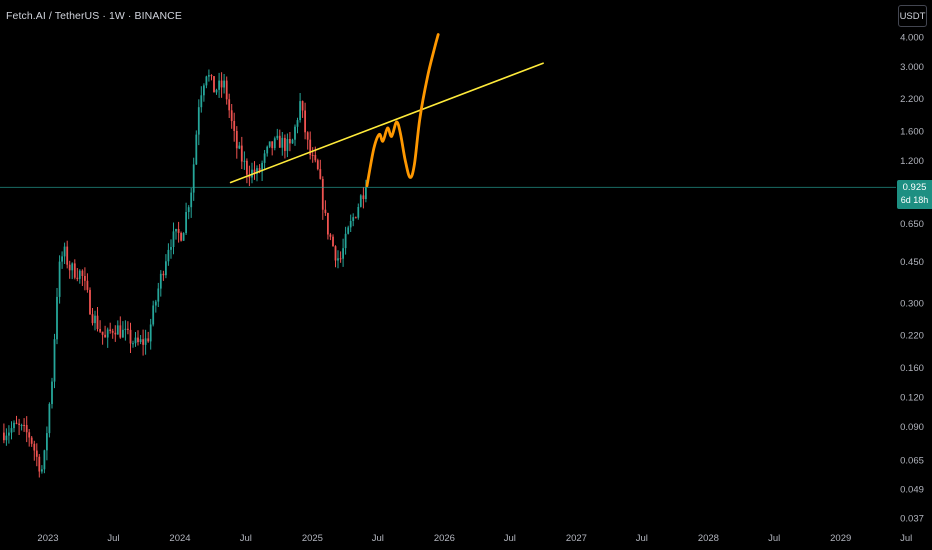 The image size is (932, 550). I want to click on x-tick-label: 2027, so click(576, 538).